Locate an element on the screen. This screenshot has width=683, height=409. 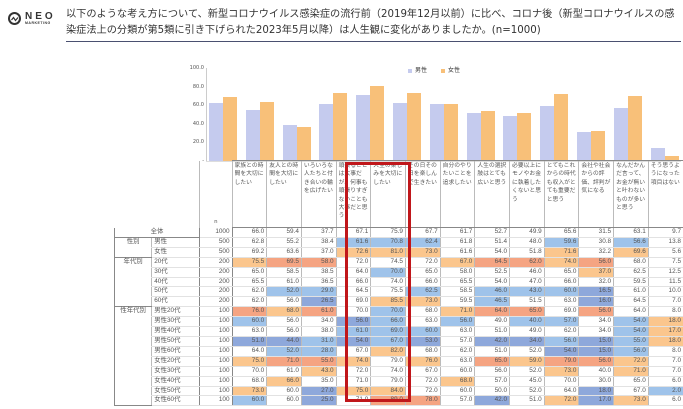
table-cell: 58.0 is located at coordinates (318, 262).